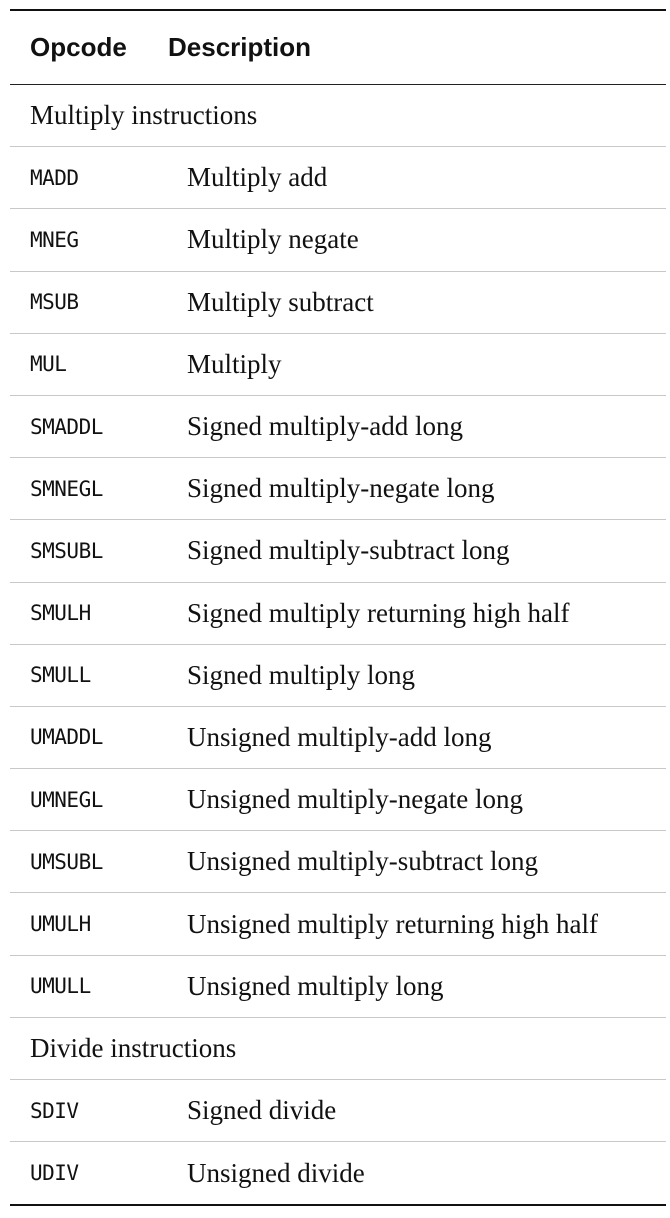  I want to click on description-cell: Unsigned multiply-negate long, so click(355, 799).